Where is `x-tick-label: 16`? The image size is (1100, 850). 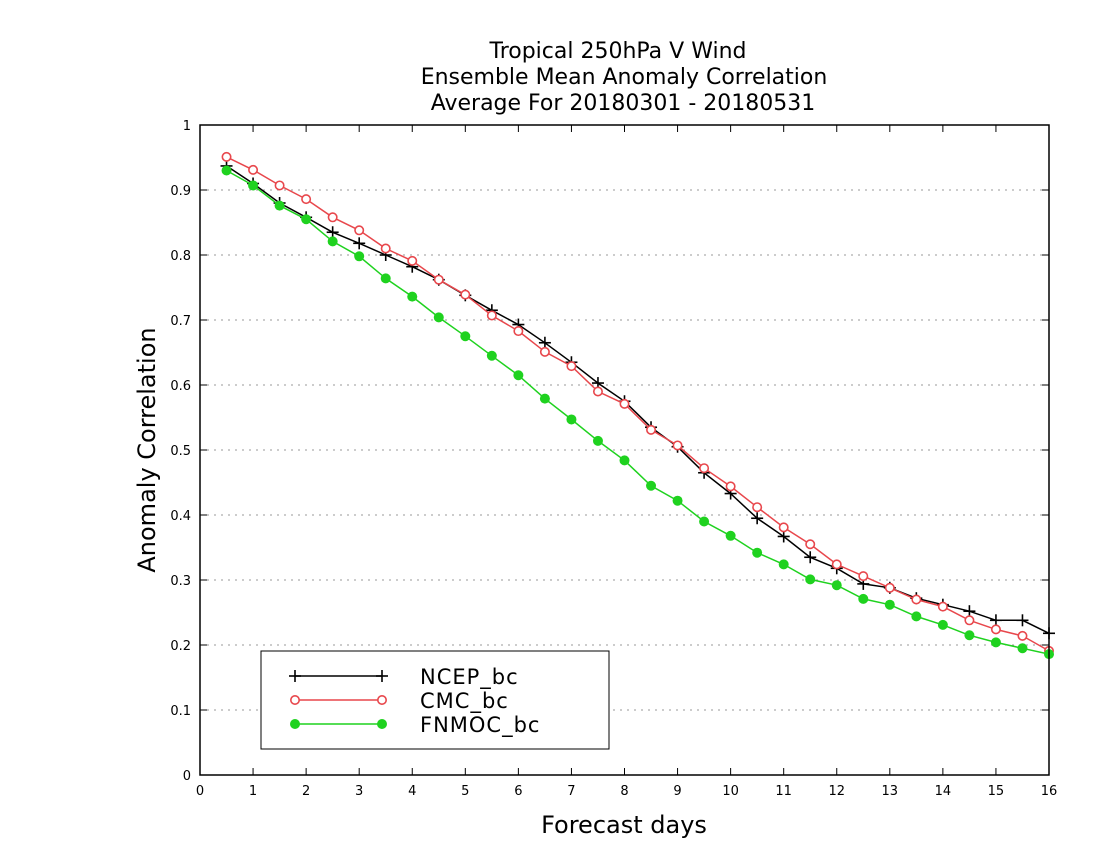 x-tick-label: 16 is located at coordinates (1049, 791).